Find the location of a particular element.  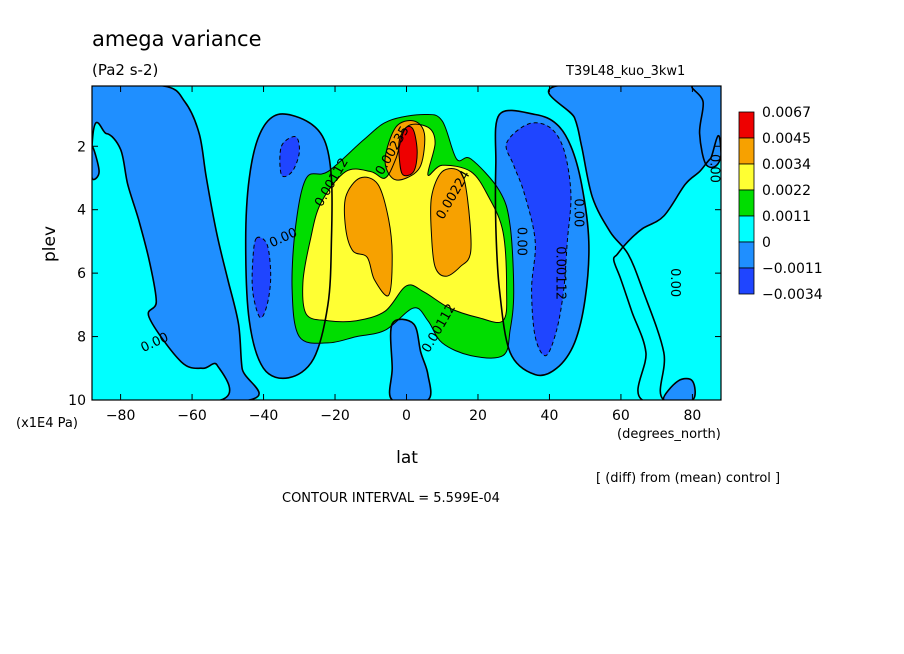

fill-west-cyan-inlet is located at coordinates (161, 261).